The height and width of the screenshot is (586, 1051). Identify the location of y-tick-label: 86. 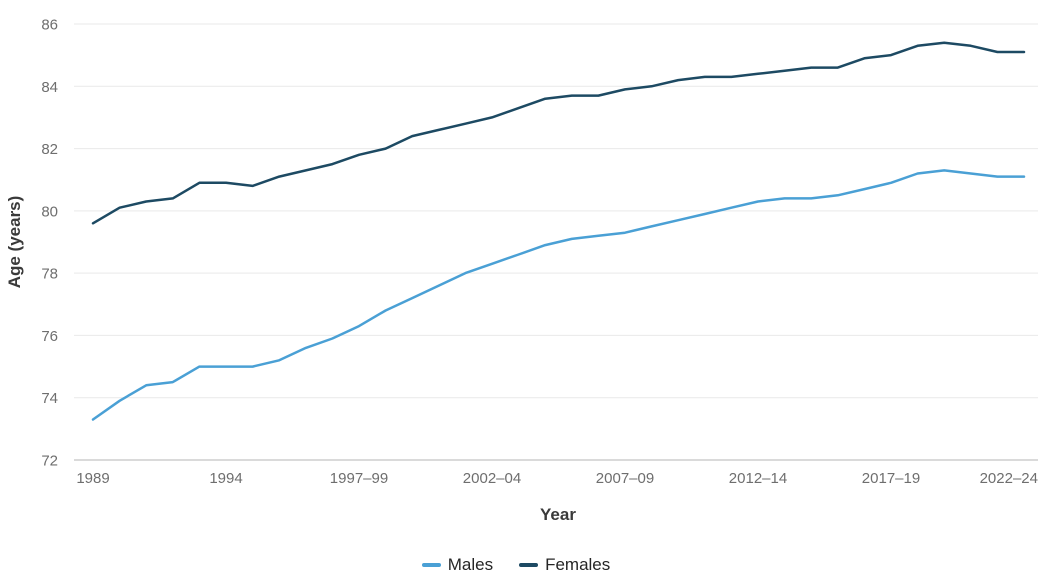
(49, 25).